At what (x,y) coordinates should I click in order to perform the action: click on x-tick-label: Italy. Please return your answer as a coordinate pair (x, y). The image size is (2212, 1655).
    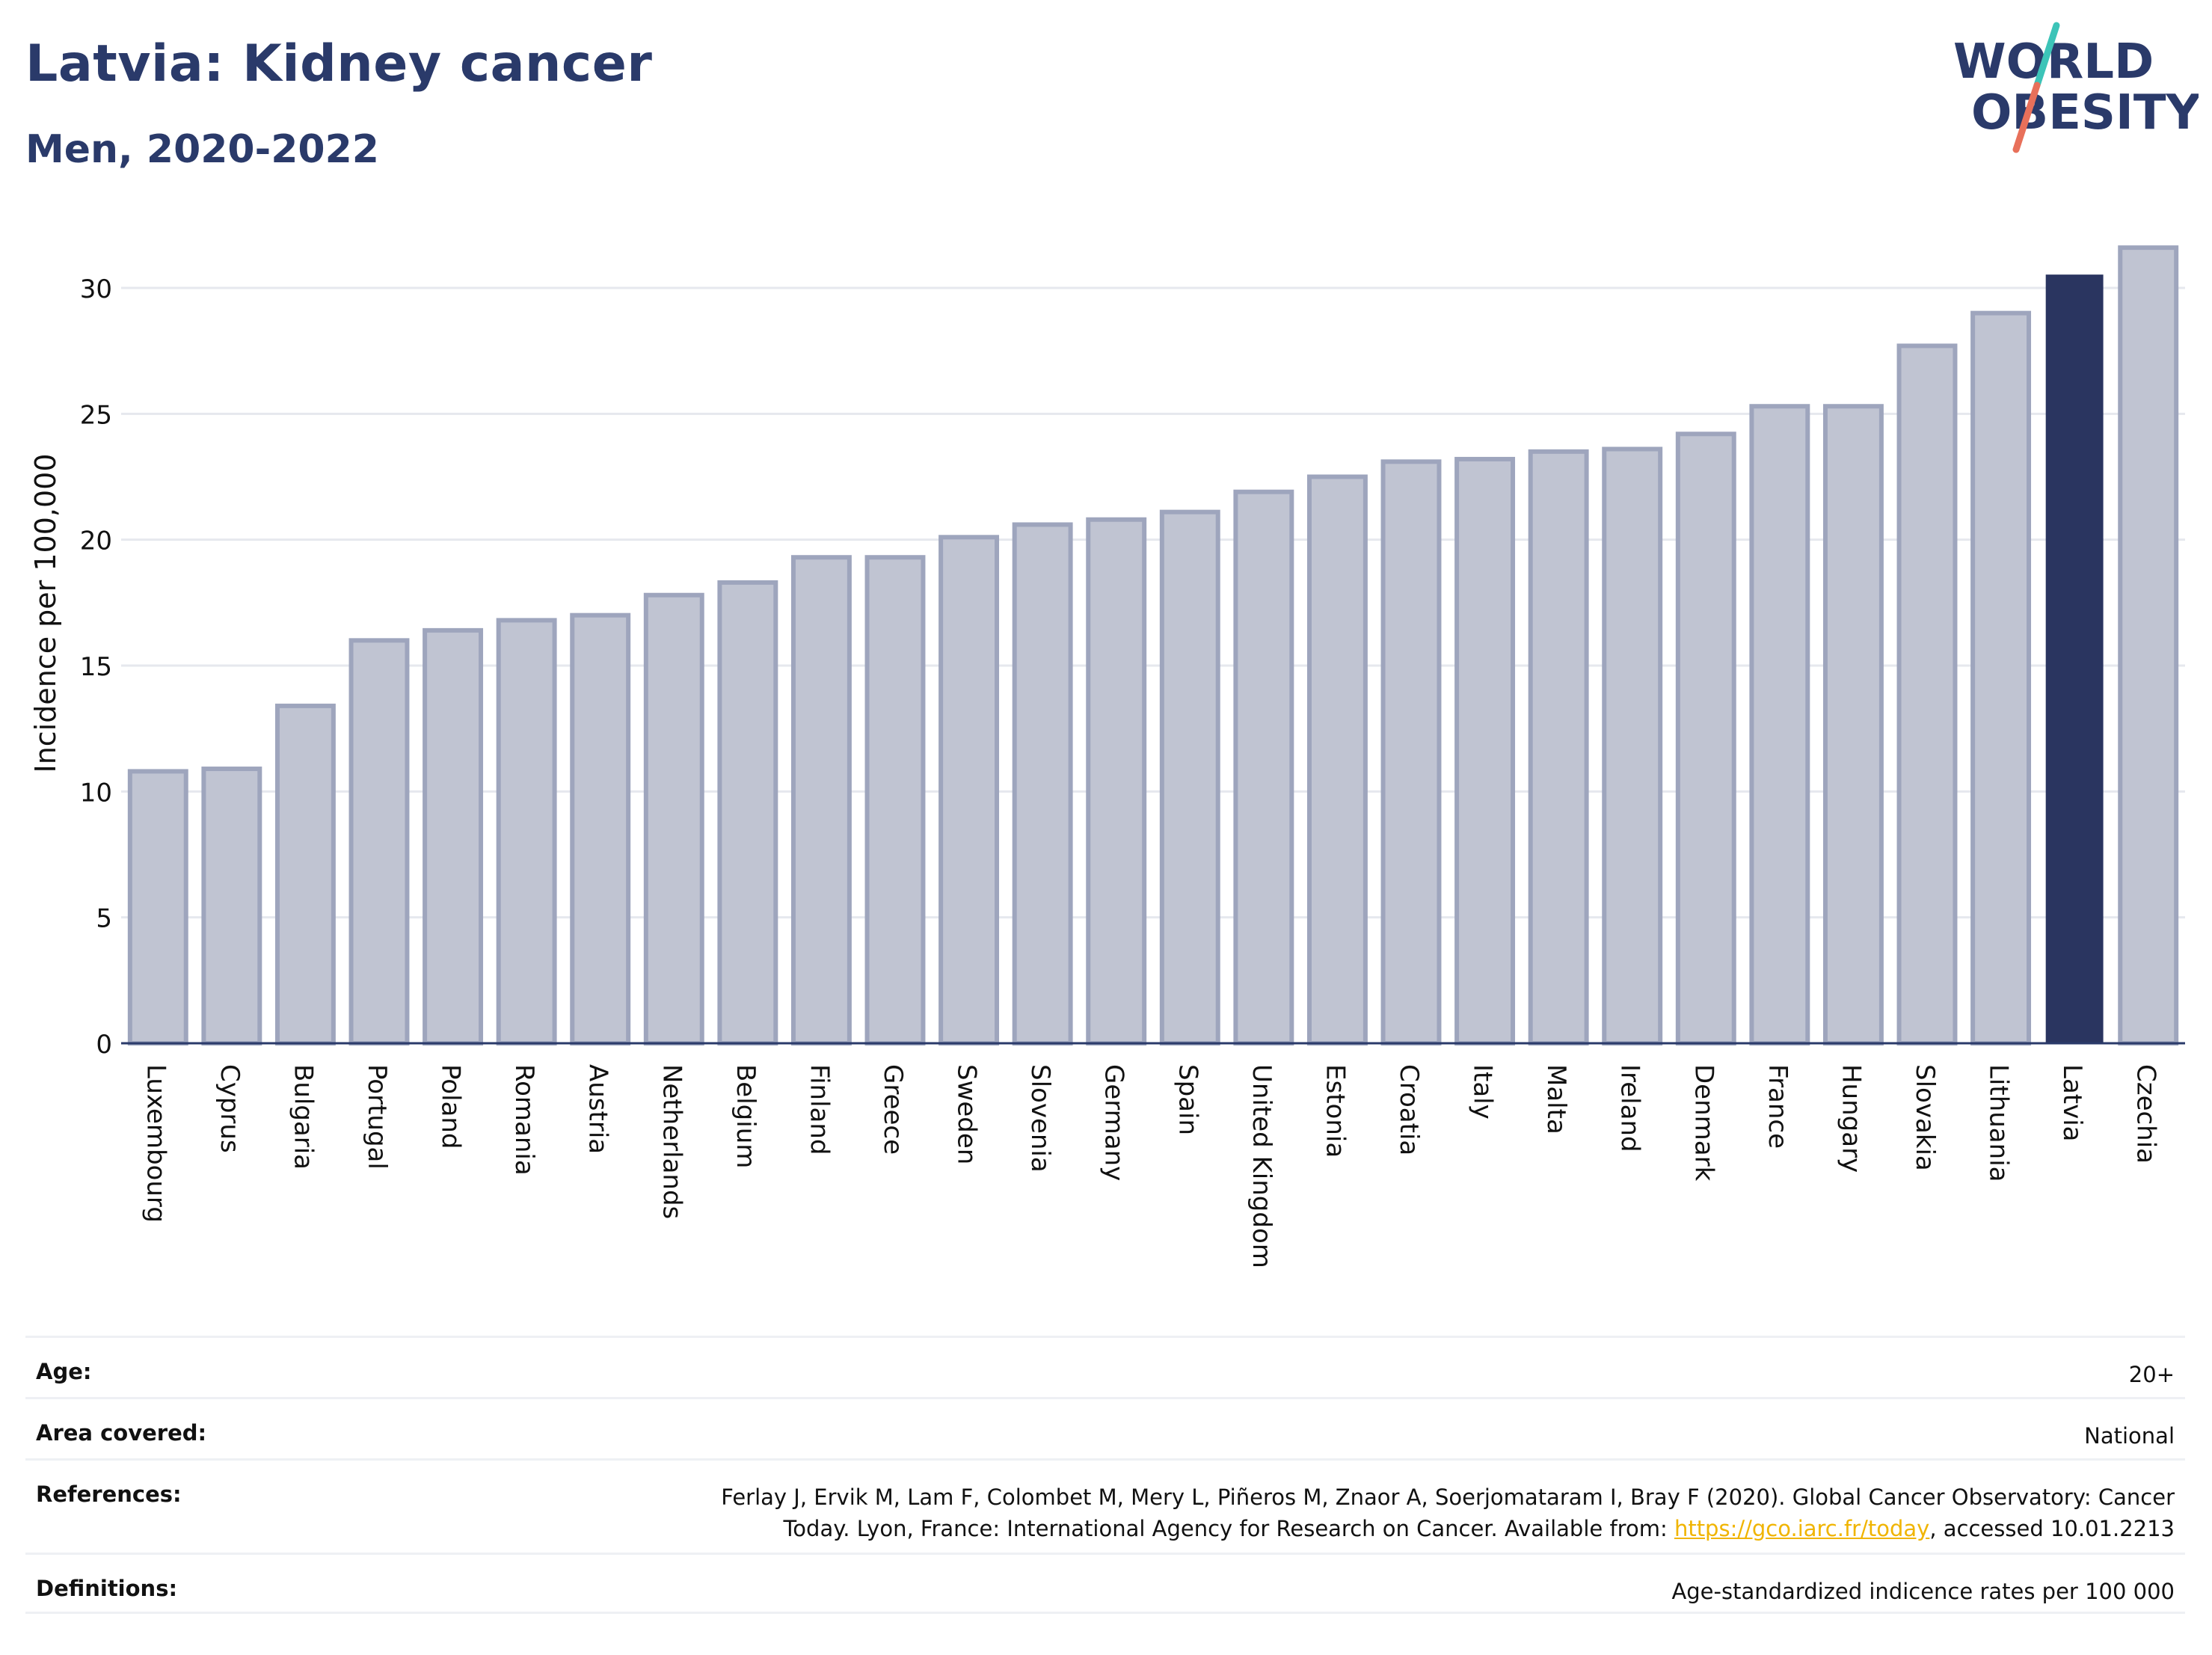
    Looking at the image, I should click on (1483, 1092).